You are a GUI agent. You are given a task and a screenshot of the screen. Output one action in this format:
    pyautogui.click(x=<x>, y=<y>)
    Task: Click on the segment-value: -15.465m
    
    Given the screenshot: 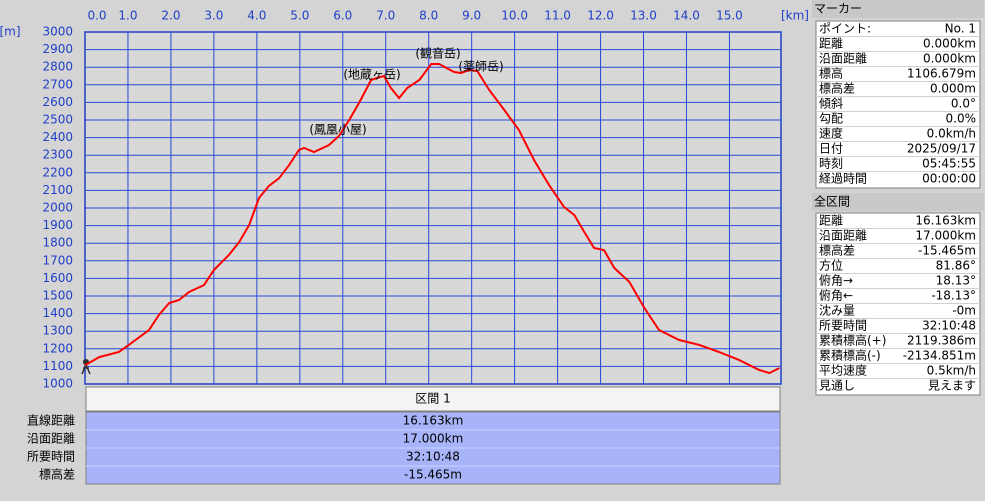 What is the action you would take?
    pyautogui.click(x=433, y=475)
    